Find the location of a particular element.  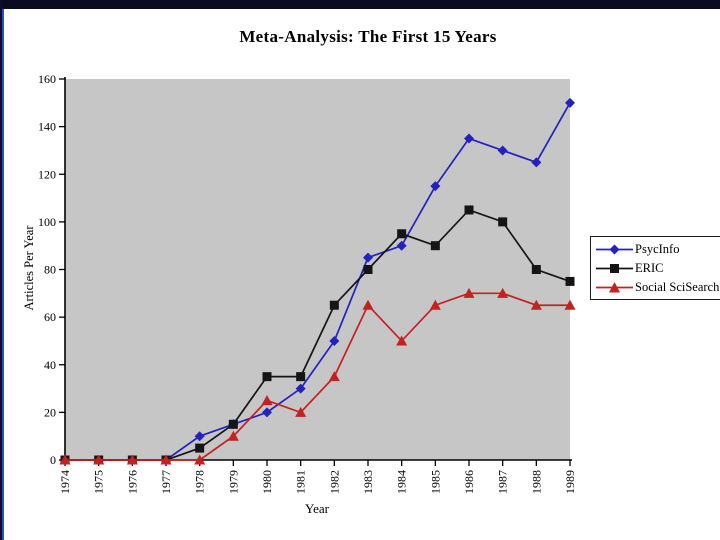

y-tick-label: 140 is located at coordinates (47, 127).